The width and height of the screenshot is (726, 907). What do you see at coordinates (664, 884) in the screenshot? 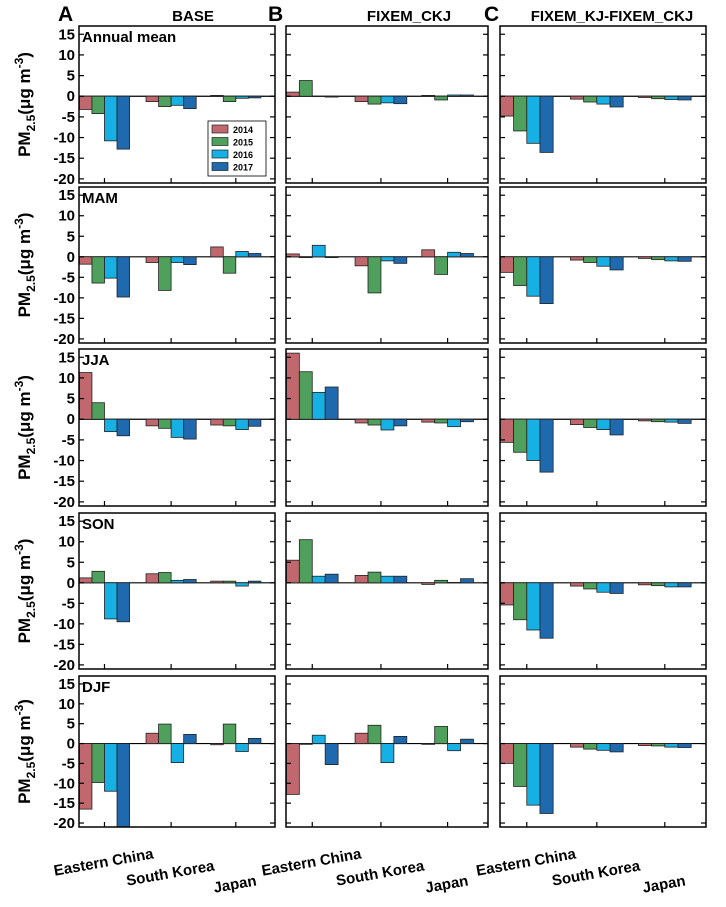
I see `category-label-col2-2: Japan` at bounding box center [664, 884].